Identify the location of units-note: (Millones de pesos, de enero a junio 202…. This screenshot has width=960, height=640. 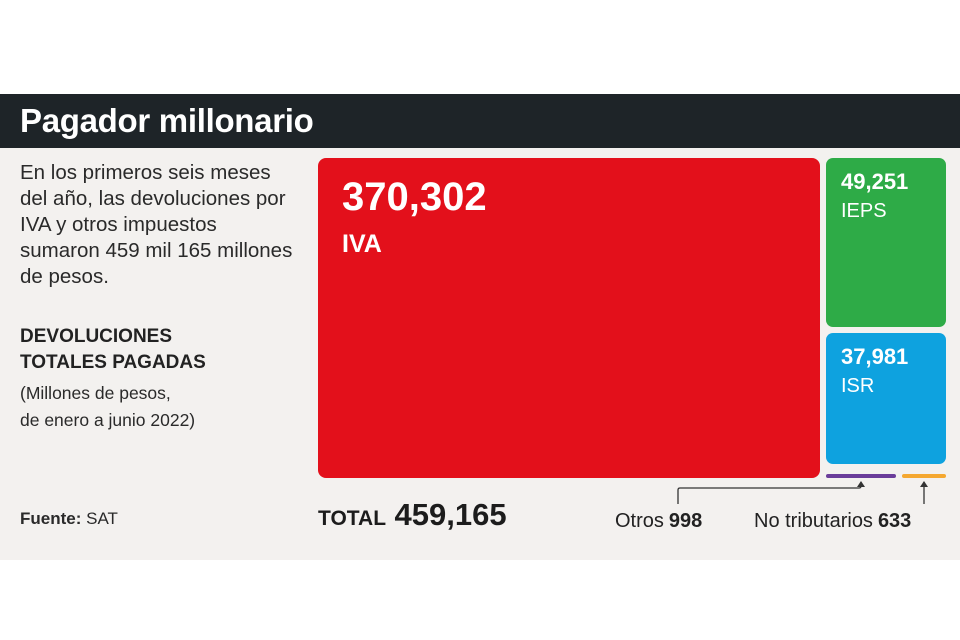
(150, 407).